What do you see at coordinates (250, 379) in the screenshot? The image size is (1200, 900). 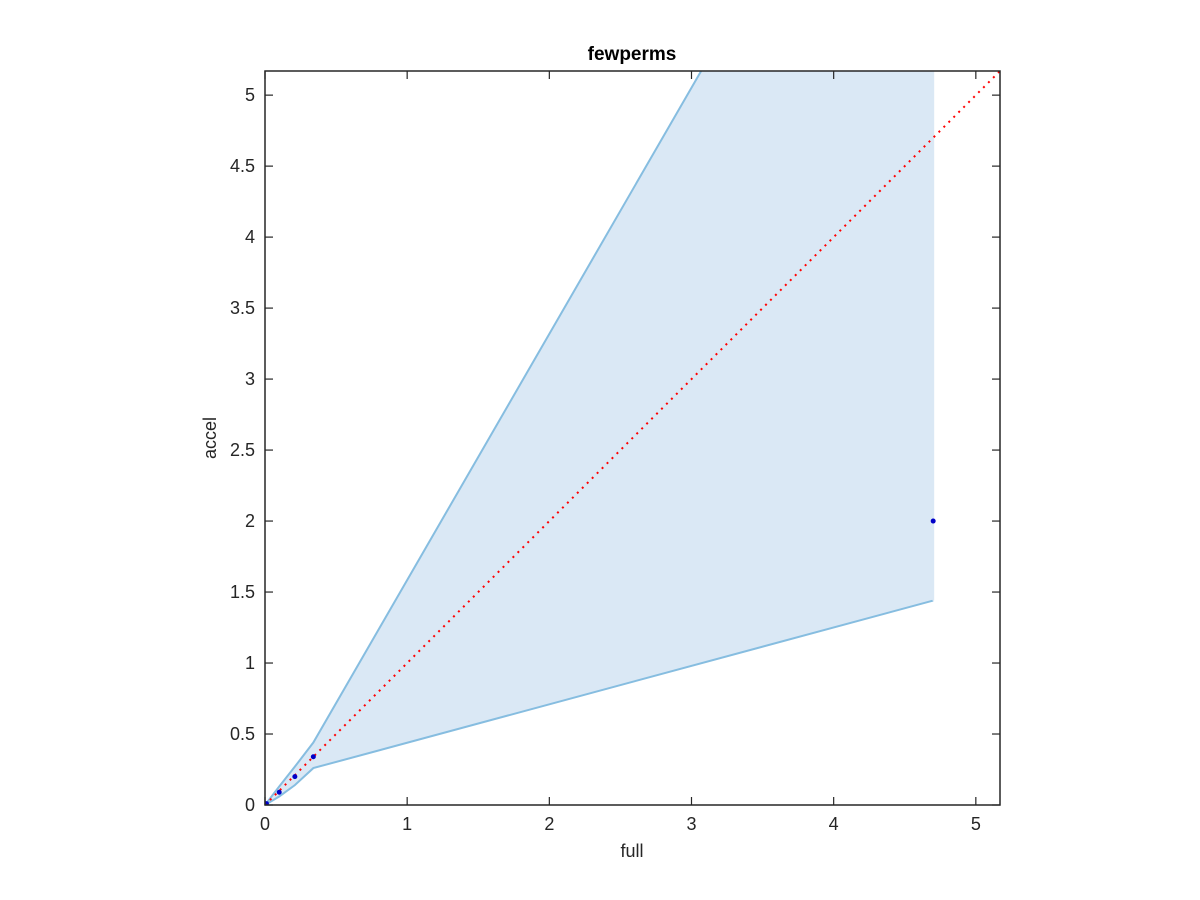 I see `y-tick-label: 3` at bounding box center [250, 379].